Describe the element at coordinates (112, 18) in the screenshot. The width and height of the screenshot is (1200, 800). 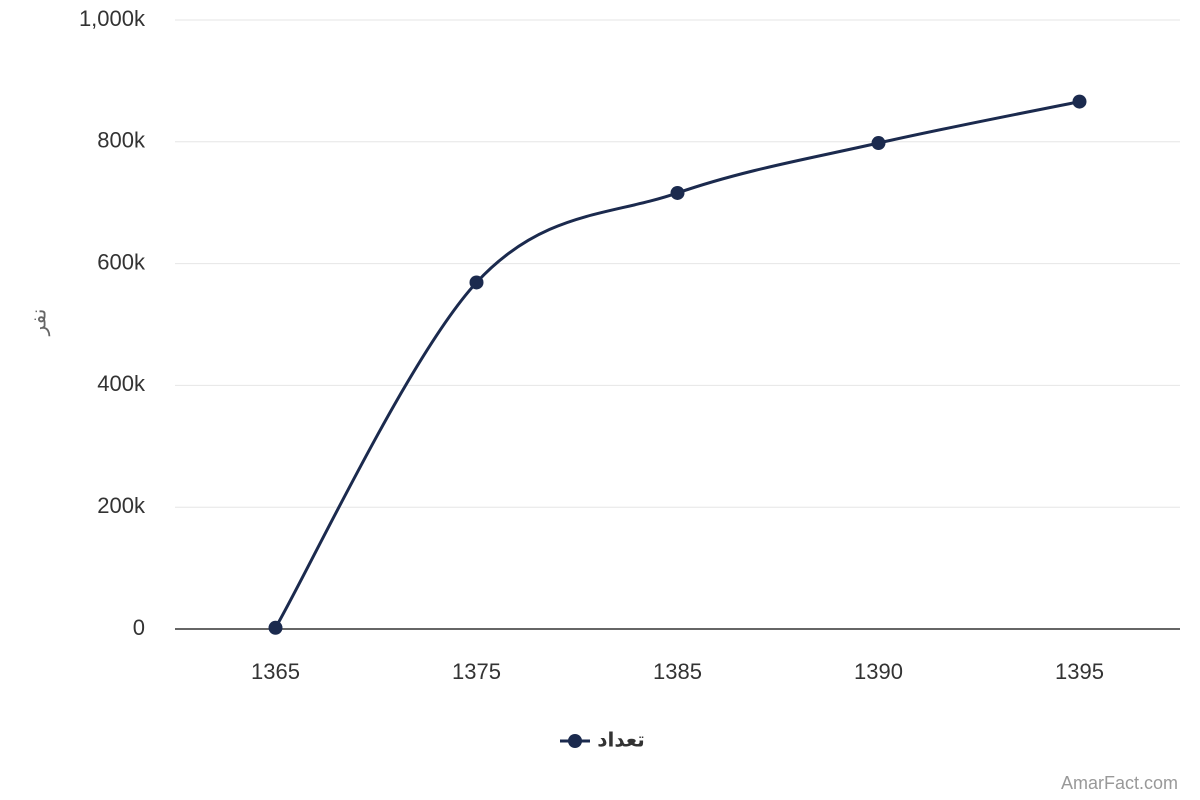
I see `y-tick-label: 1,000k` at that location.